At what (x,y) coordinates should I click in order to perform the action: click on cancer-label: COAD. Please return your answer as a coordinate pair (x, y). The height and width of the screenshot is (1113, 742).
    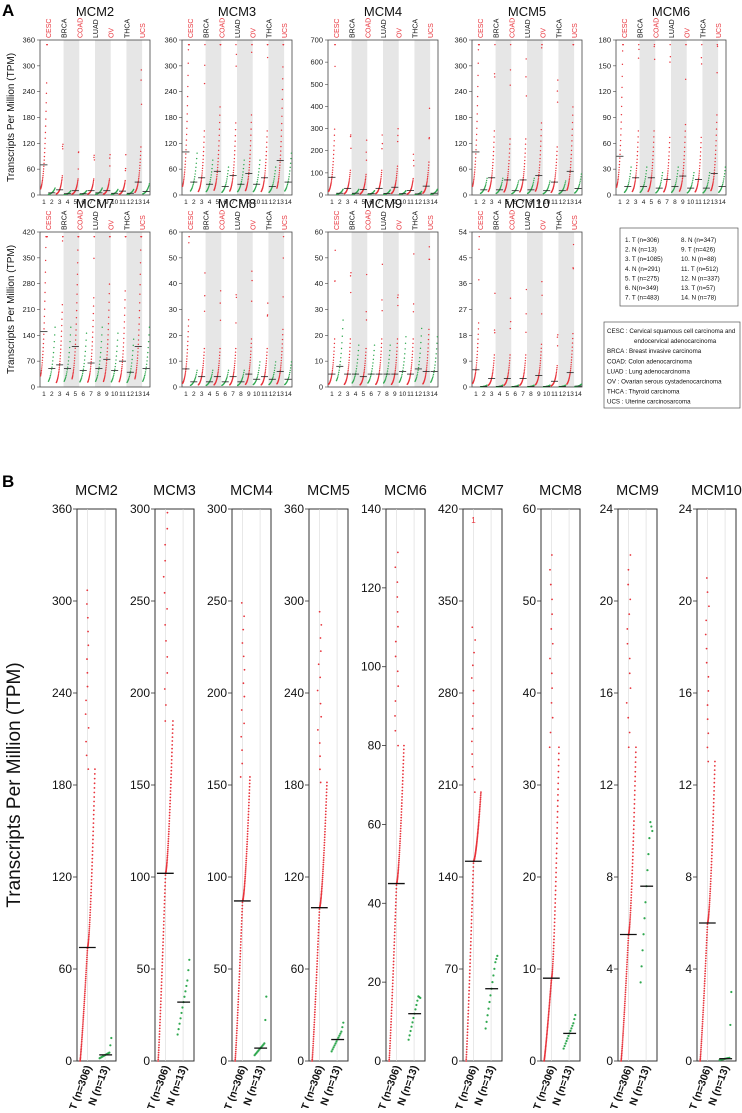
    Looking at the image, I should click on (656, 28).